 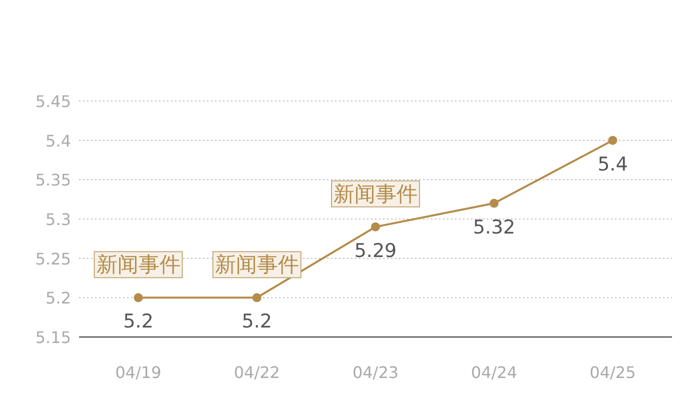 What do you see at coordinates (53, 258) in the screenshot?
I see `y-tick-label: 5.25` at bounding box center [53, 258].